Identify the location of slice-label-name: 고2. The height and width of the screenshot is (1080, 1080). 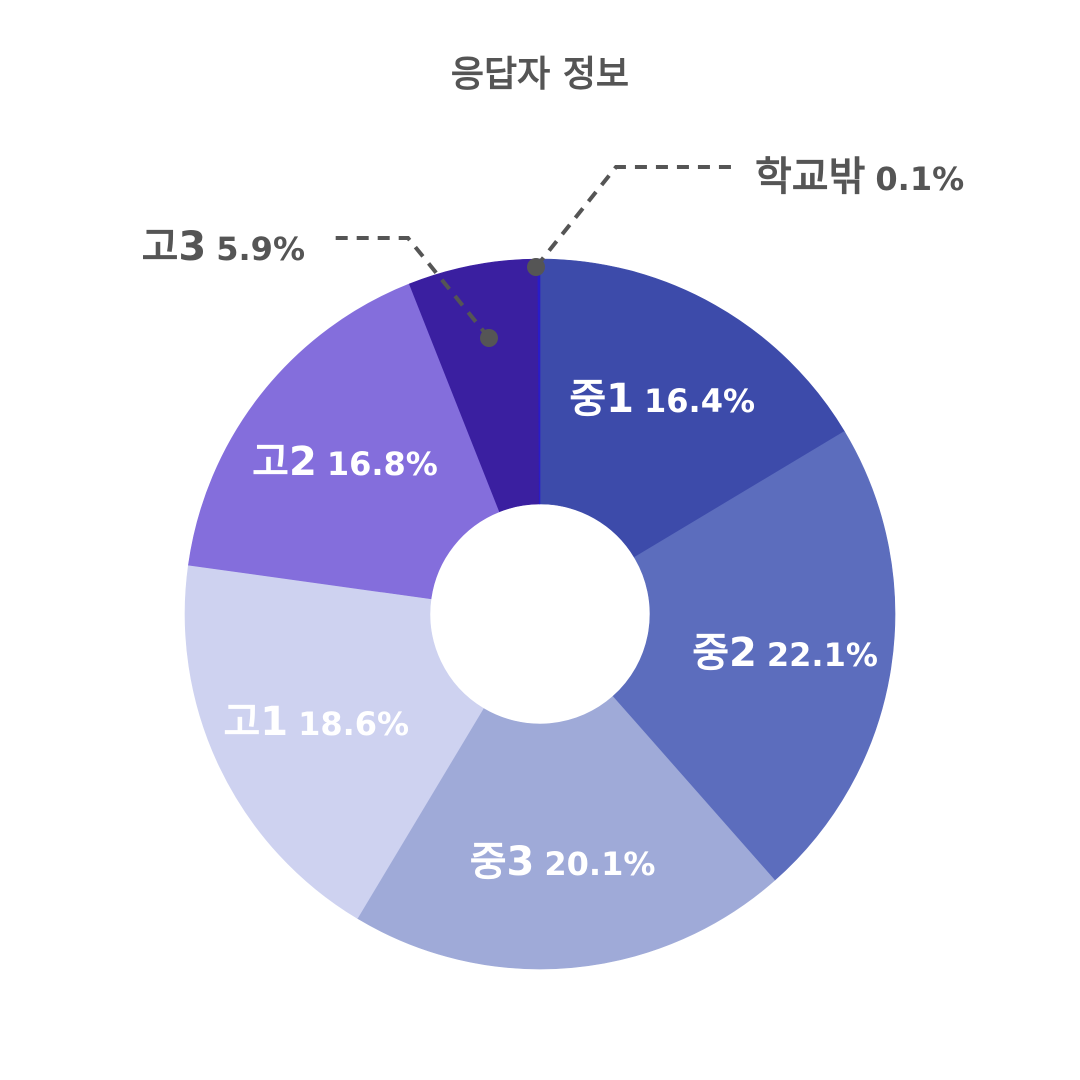
(284, 462).